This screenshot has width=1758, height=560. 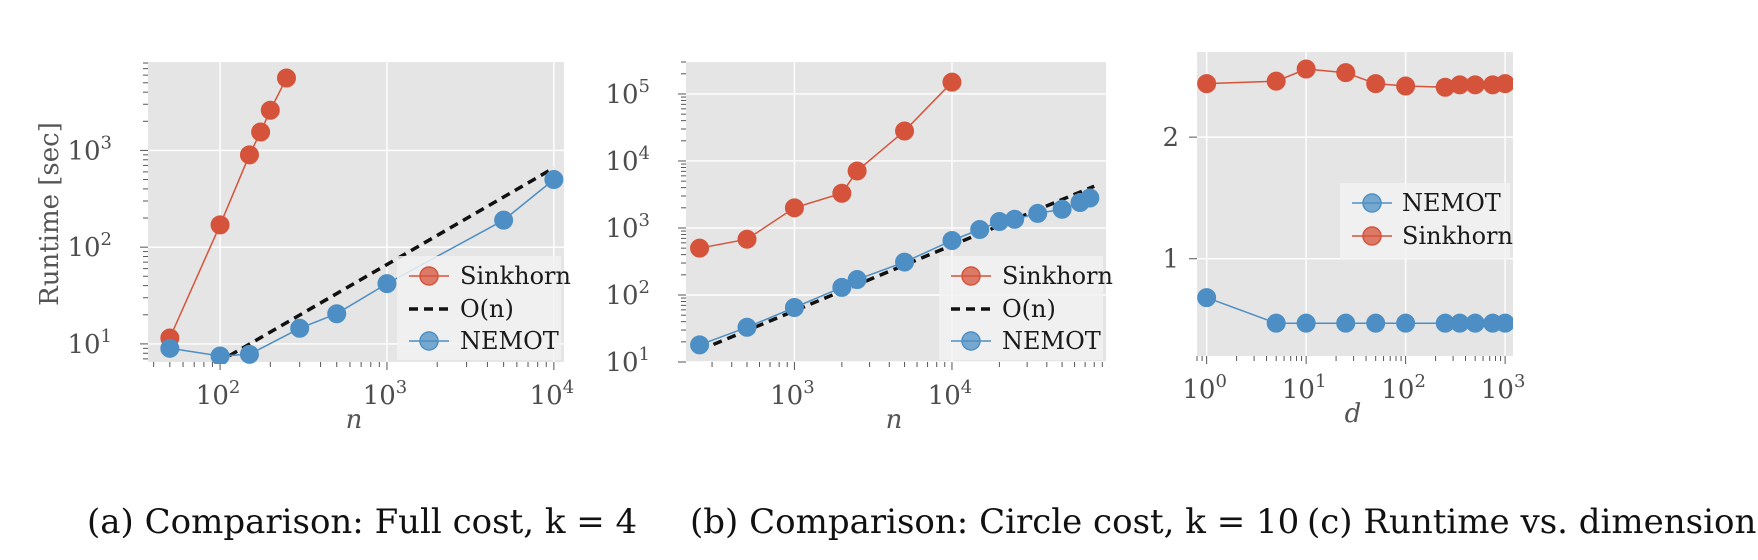 I want to click on x-axis-label: n, so click(x=354, y=420).